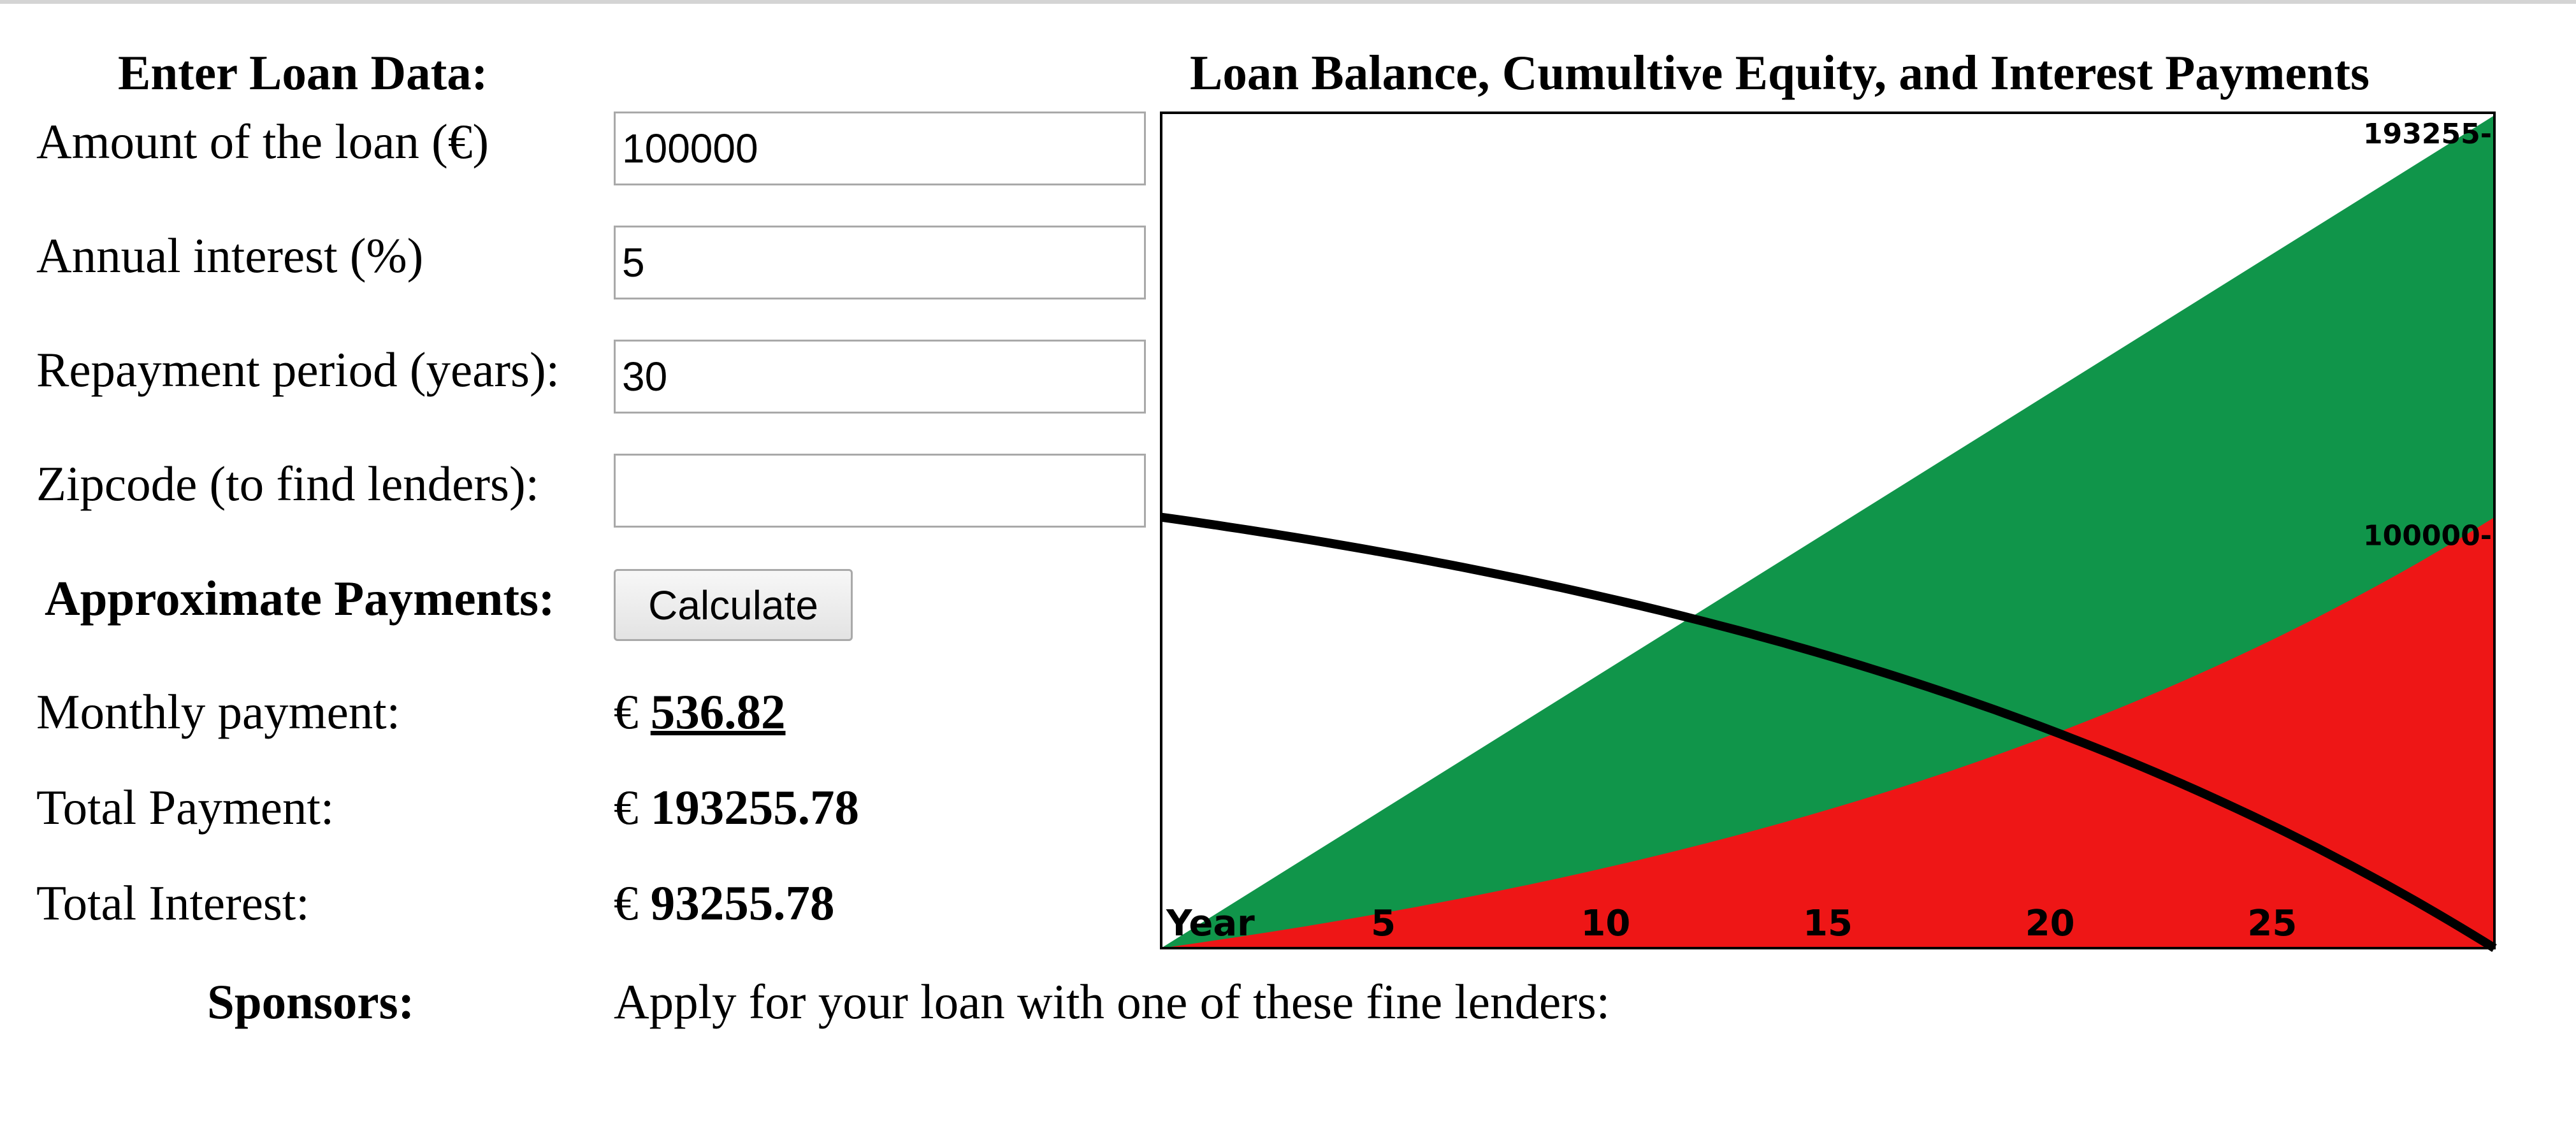  Describe the element at coordinates (185, 807) in the screenshot. I see `total-payment-label: Total Payment:` at that location.